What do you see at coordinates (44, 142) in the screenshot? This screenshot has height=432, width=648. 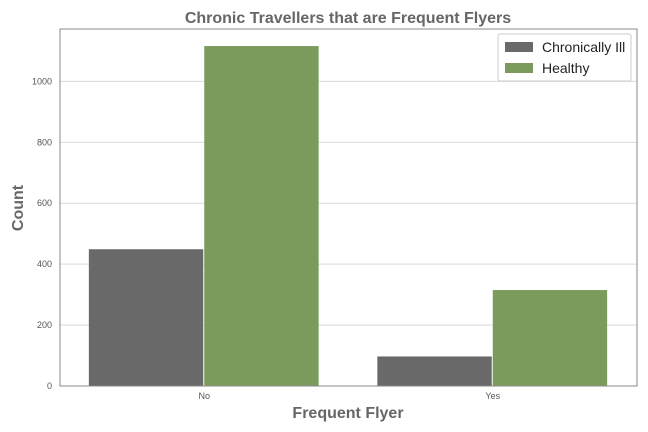 I see `y-tick-label: 800` at bounding box center [44, 142].